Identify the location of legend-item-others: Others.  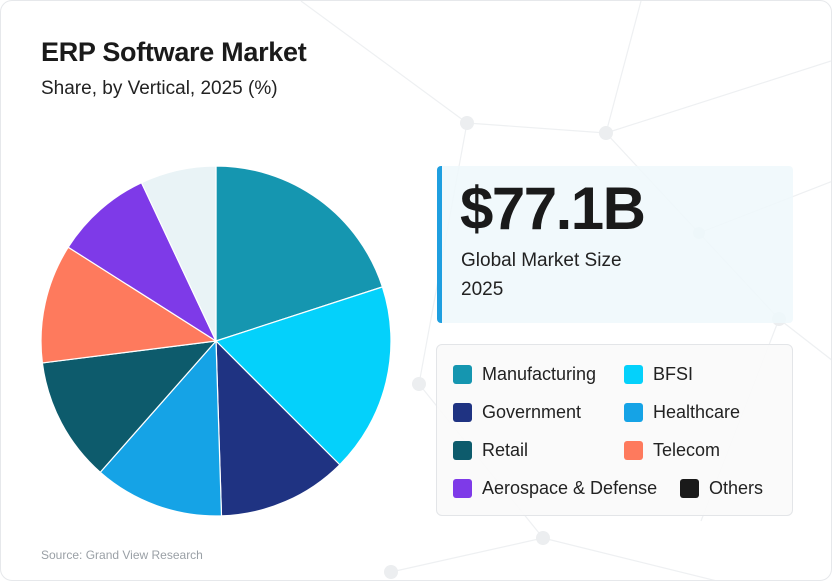
(721, 488).